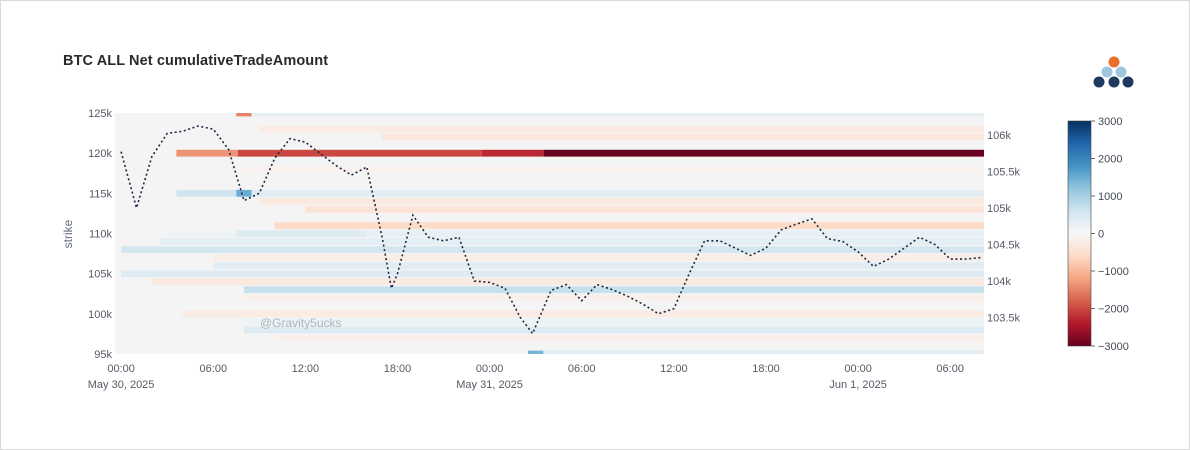 This screenshot has width=1190, height=450. Describe the element at coordinates (1004, 172) in the screenshot. I see `y-right-tick-label: 105.5k` at that location.